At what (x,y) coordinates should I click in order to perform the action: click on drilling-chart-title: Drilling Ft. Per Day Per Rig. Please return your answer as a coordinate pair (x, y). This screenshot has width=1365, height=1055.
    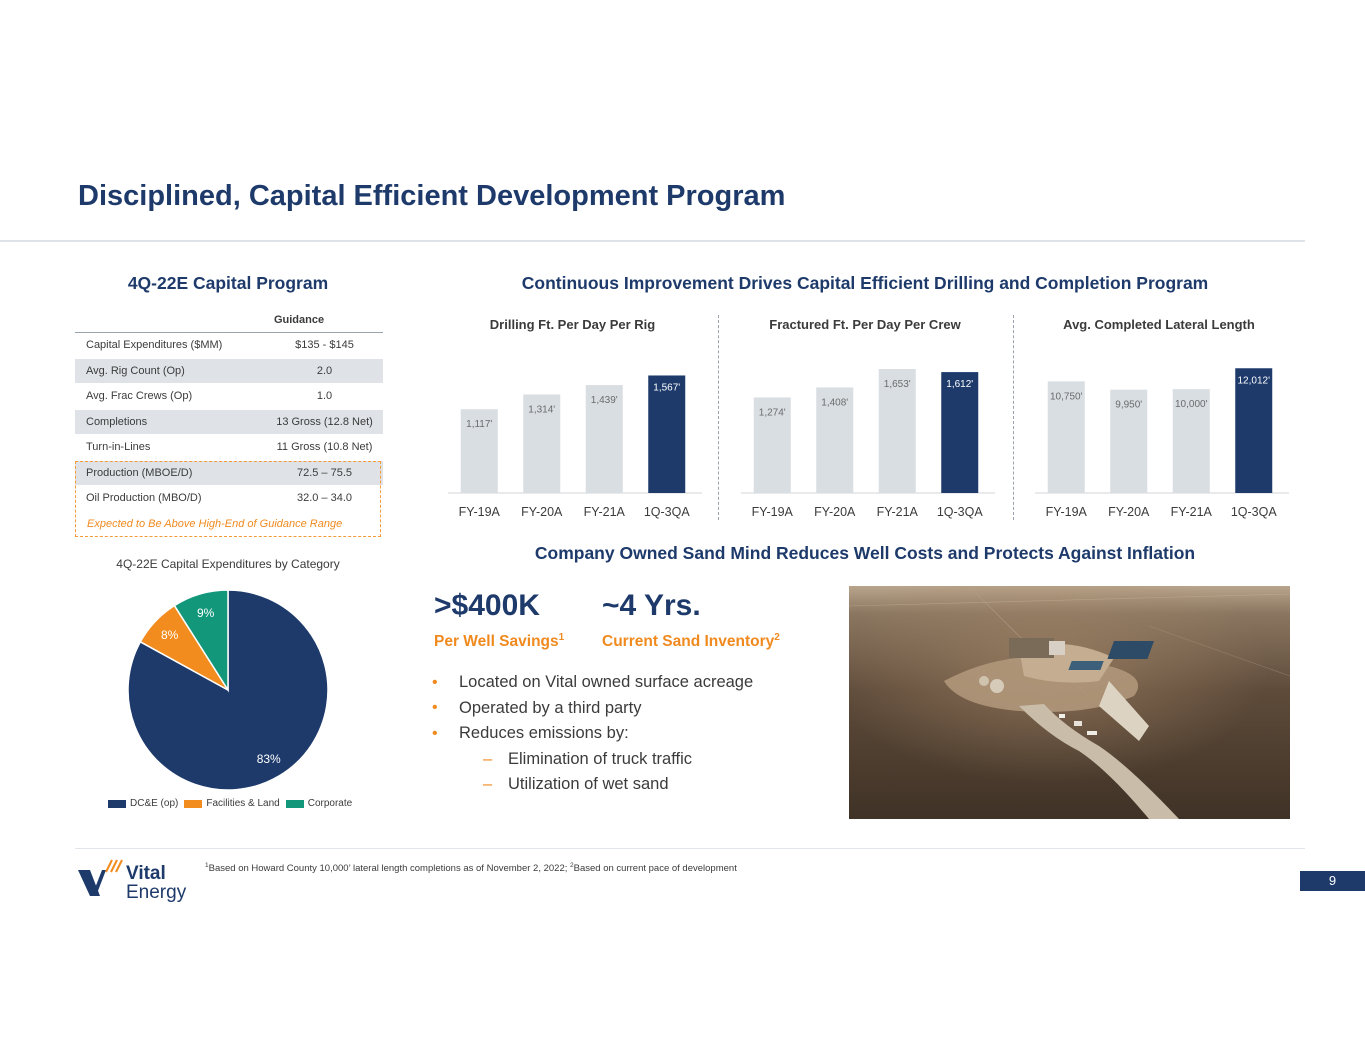
    Looking at the image, I should click on (572, 324).